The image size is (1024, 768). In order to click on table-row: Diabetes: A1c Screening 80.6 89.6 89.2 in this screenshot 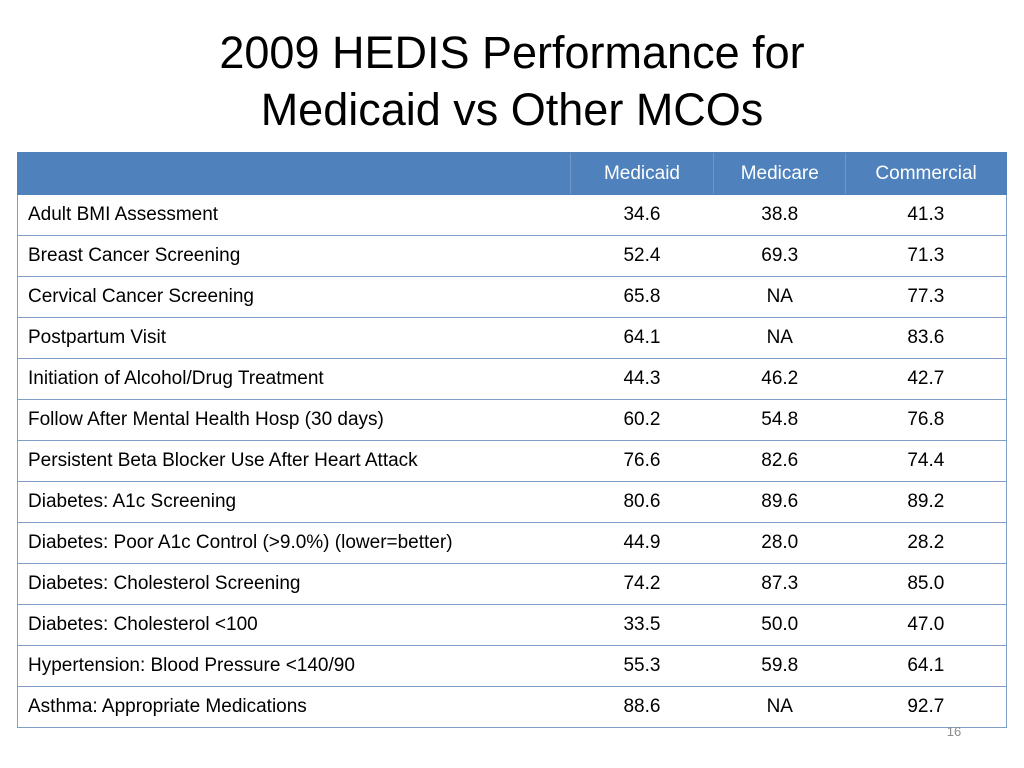, I will do `click(512, 502)`.